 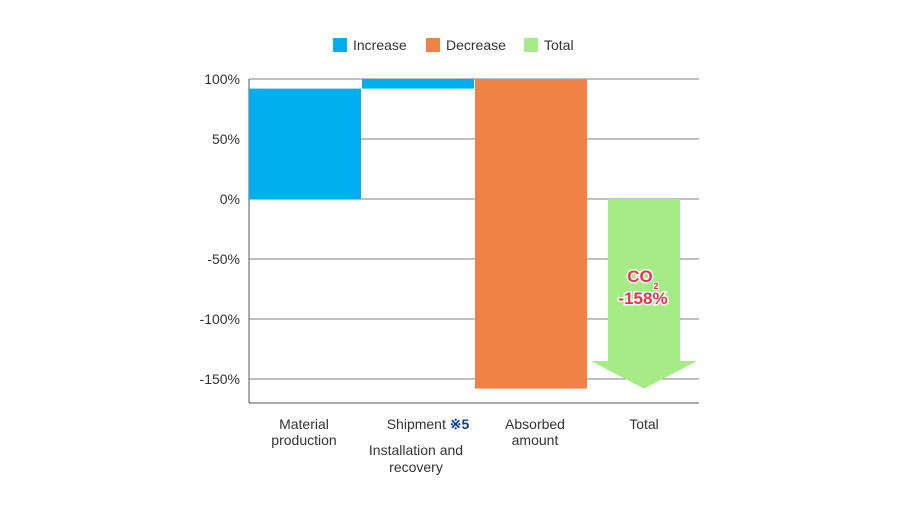 I want to click on y-tick-label: -150%, so click(x=220, y=379).